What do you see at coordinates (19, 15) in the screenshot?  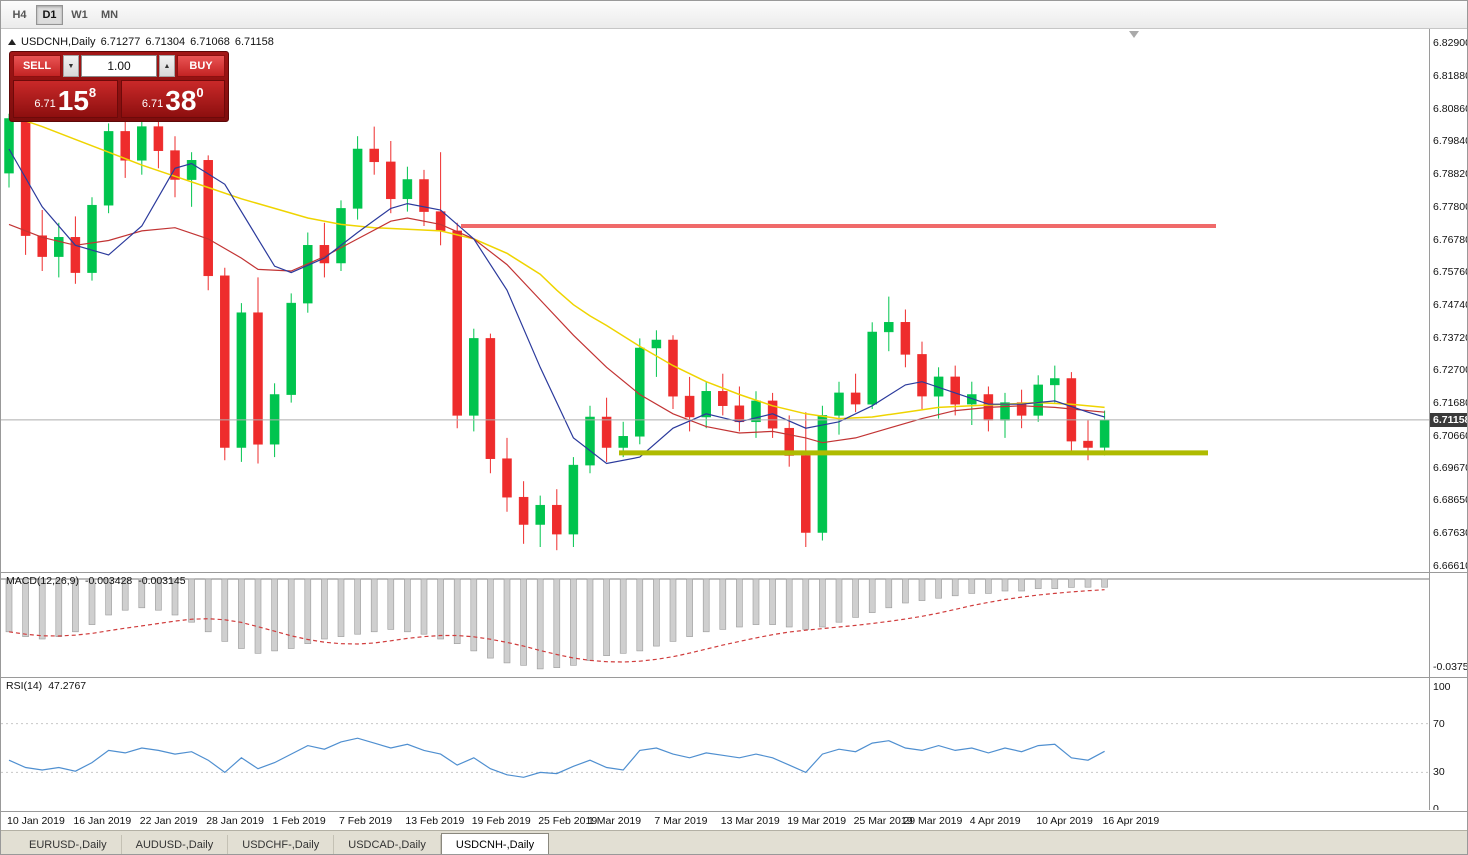 I see `timeframe-h4-button: H4` at bounding box center [19, 15].